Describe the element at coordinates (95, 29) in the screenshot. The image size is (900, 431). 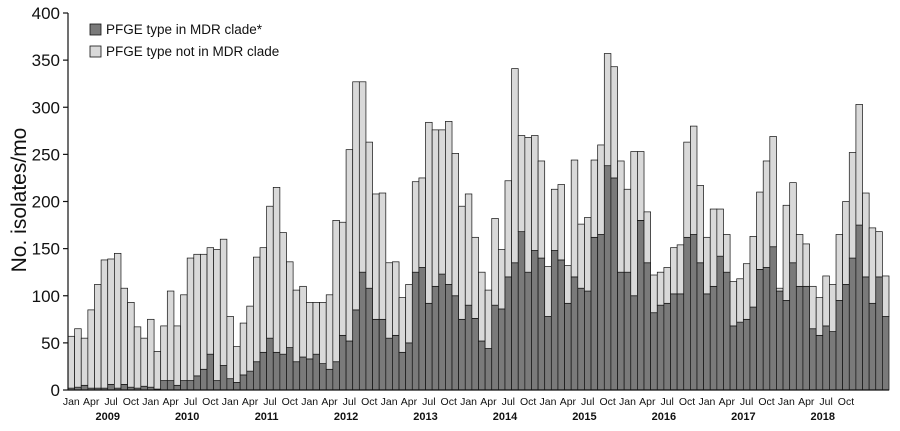
I see `legend-swatch-mdr` at that location.